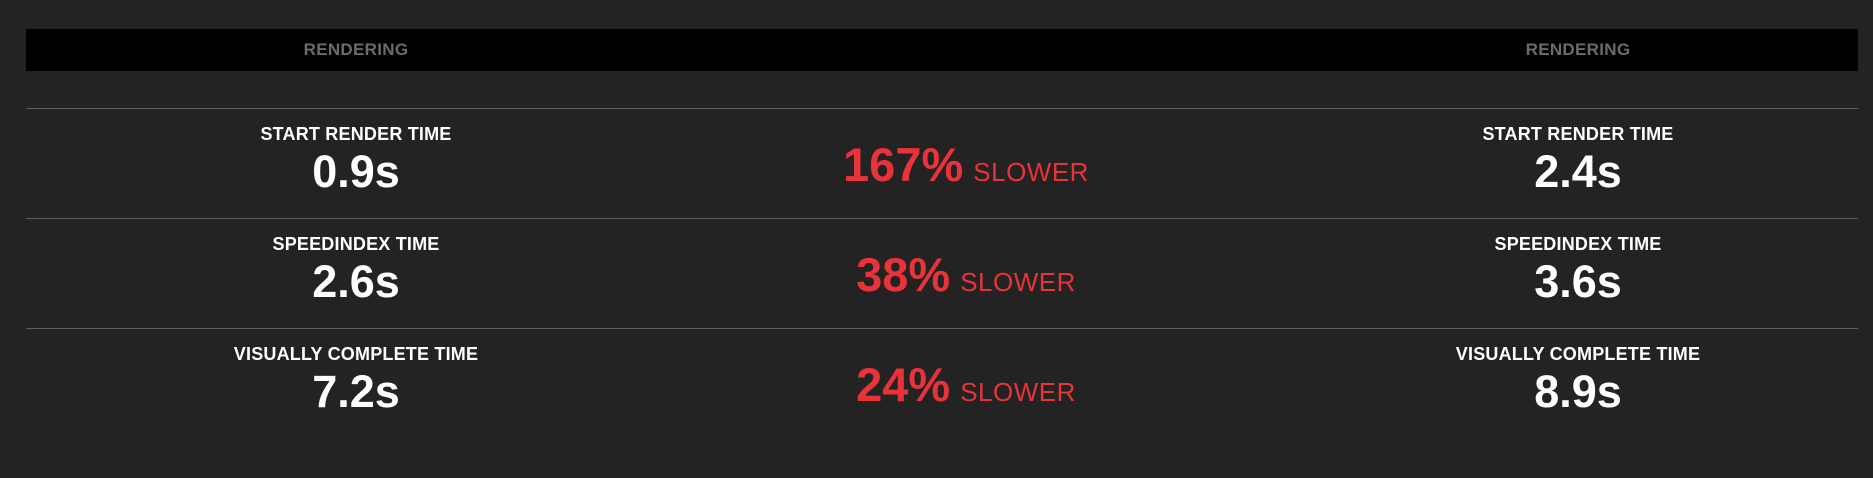 The image size is (1873, 478). I want to click on delta-comparison: 24% SLOWER, so click(966, 384).